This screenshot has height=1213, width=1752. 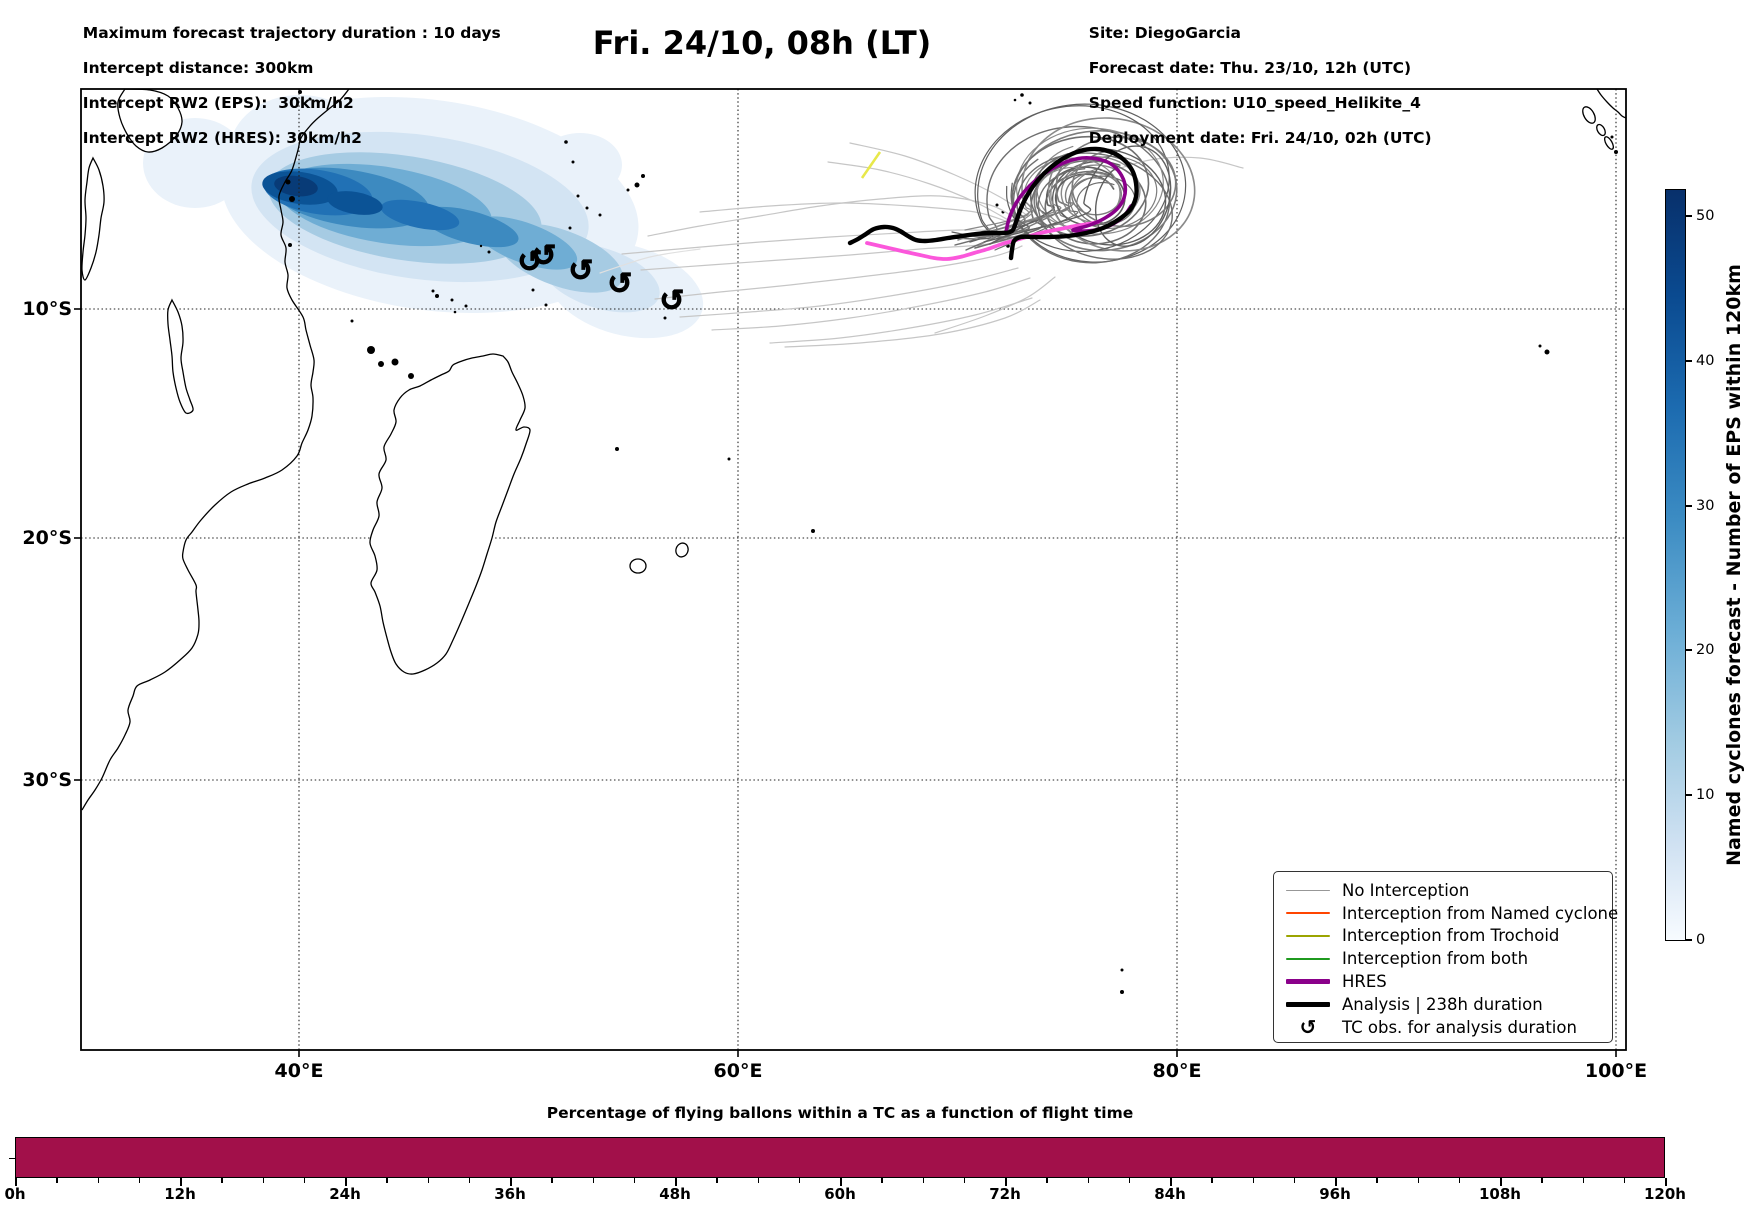 I want to click on colorbar-tick-label: 20, so click(x=1705, y=650).